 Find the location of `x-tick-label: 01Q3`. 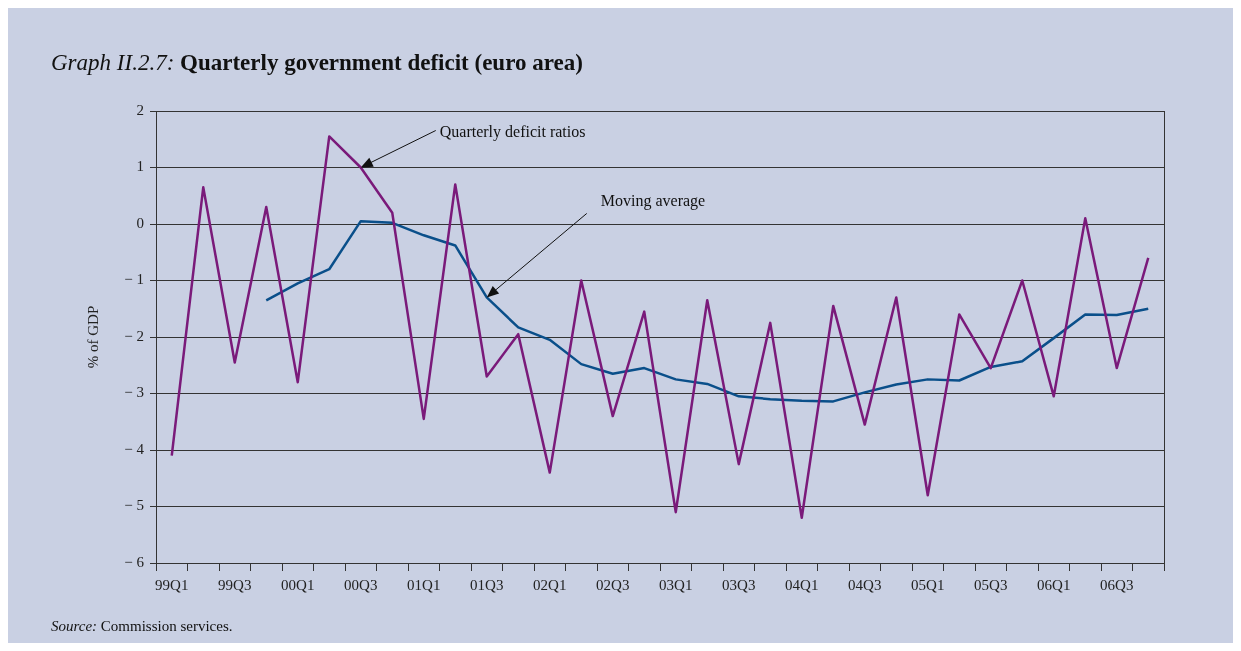

x-tick-label: 01Q3 is located at coordinates (487, 584).